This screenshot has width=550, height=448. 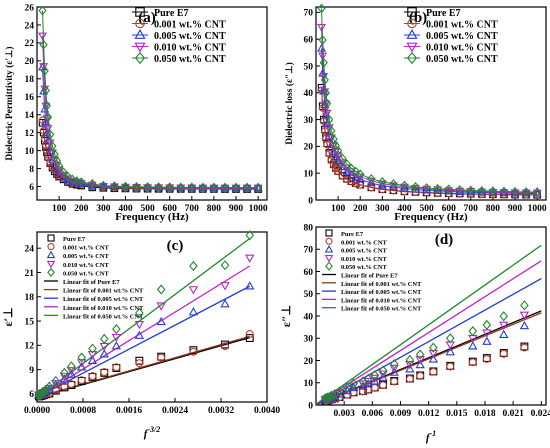 I want to click on y-tick-label: 50, so click(x=309, y=295).